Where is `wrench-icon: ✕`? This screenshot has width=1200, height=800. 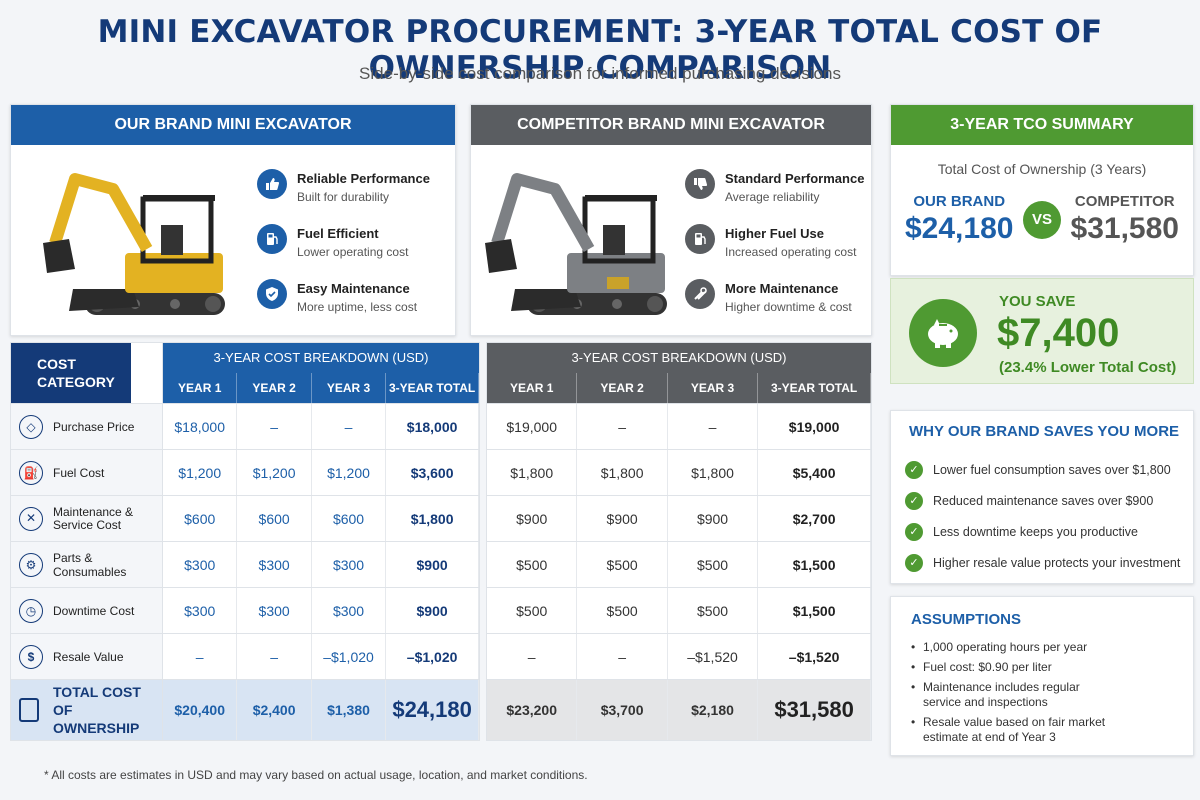 wrench-icon: ✕ is located at coordinates (31, 518).